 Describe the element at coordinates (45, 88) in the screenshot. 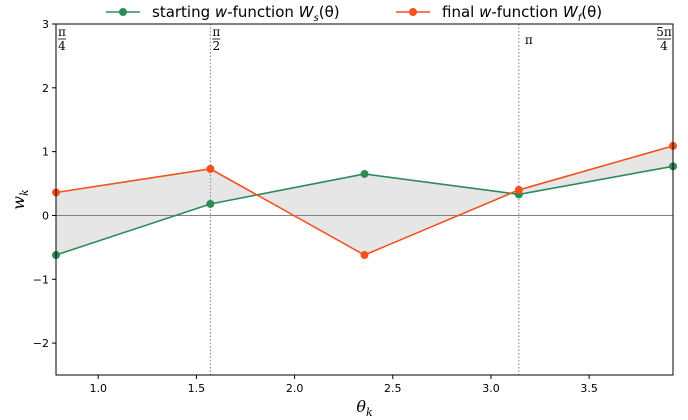

I see `y-tick-label: 2` at that location.